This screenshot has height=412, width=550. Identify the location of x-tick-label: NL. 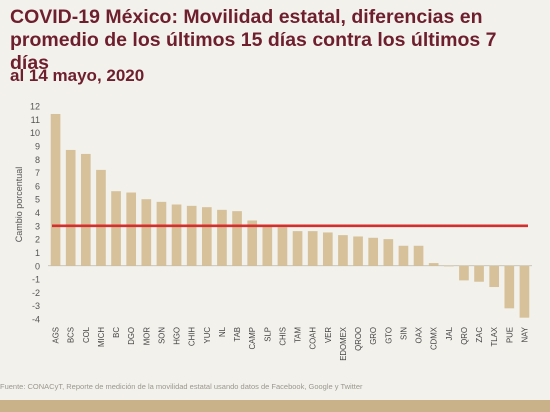
(222, 331).